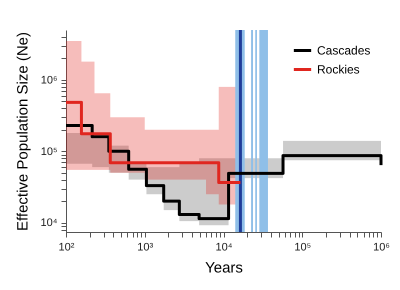 The image size is (400, 290). What do you see at coordinates (303, 248) in the screenshot?
I see `x-tick-label: 10⁵` at bounding box center [303, 248].